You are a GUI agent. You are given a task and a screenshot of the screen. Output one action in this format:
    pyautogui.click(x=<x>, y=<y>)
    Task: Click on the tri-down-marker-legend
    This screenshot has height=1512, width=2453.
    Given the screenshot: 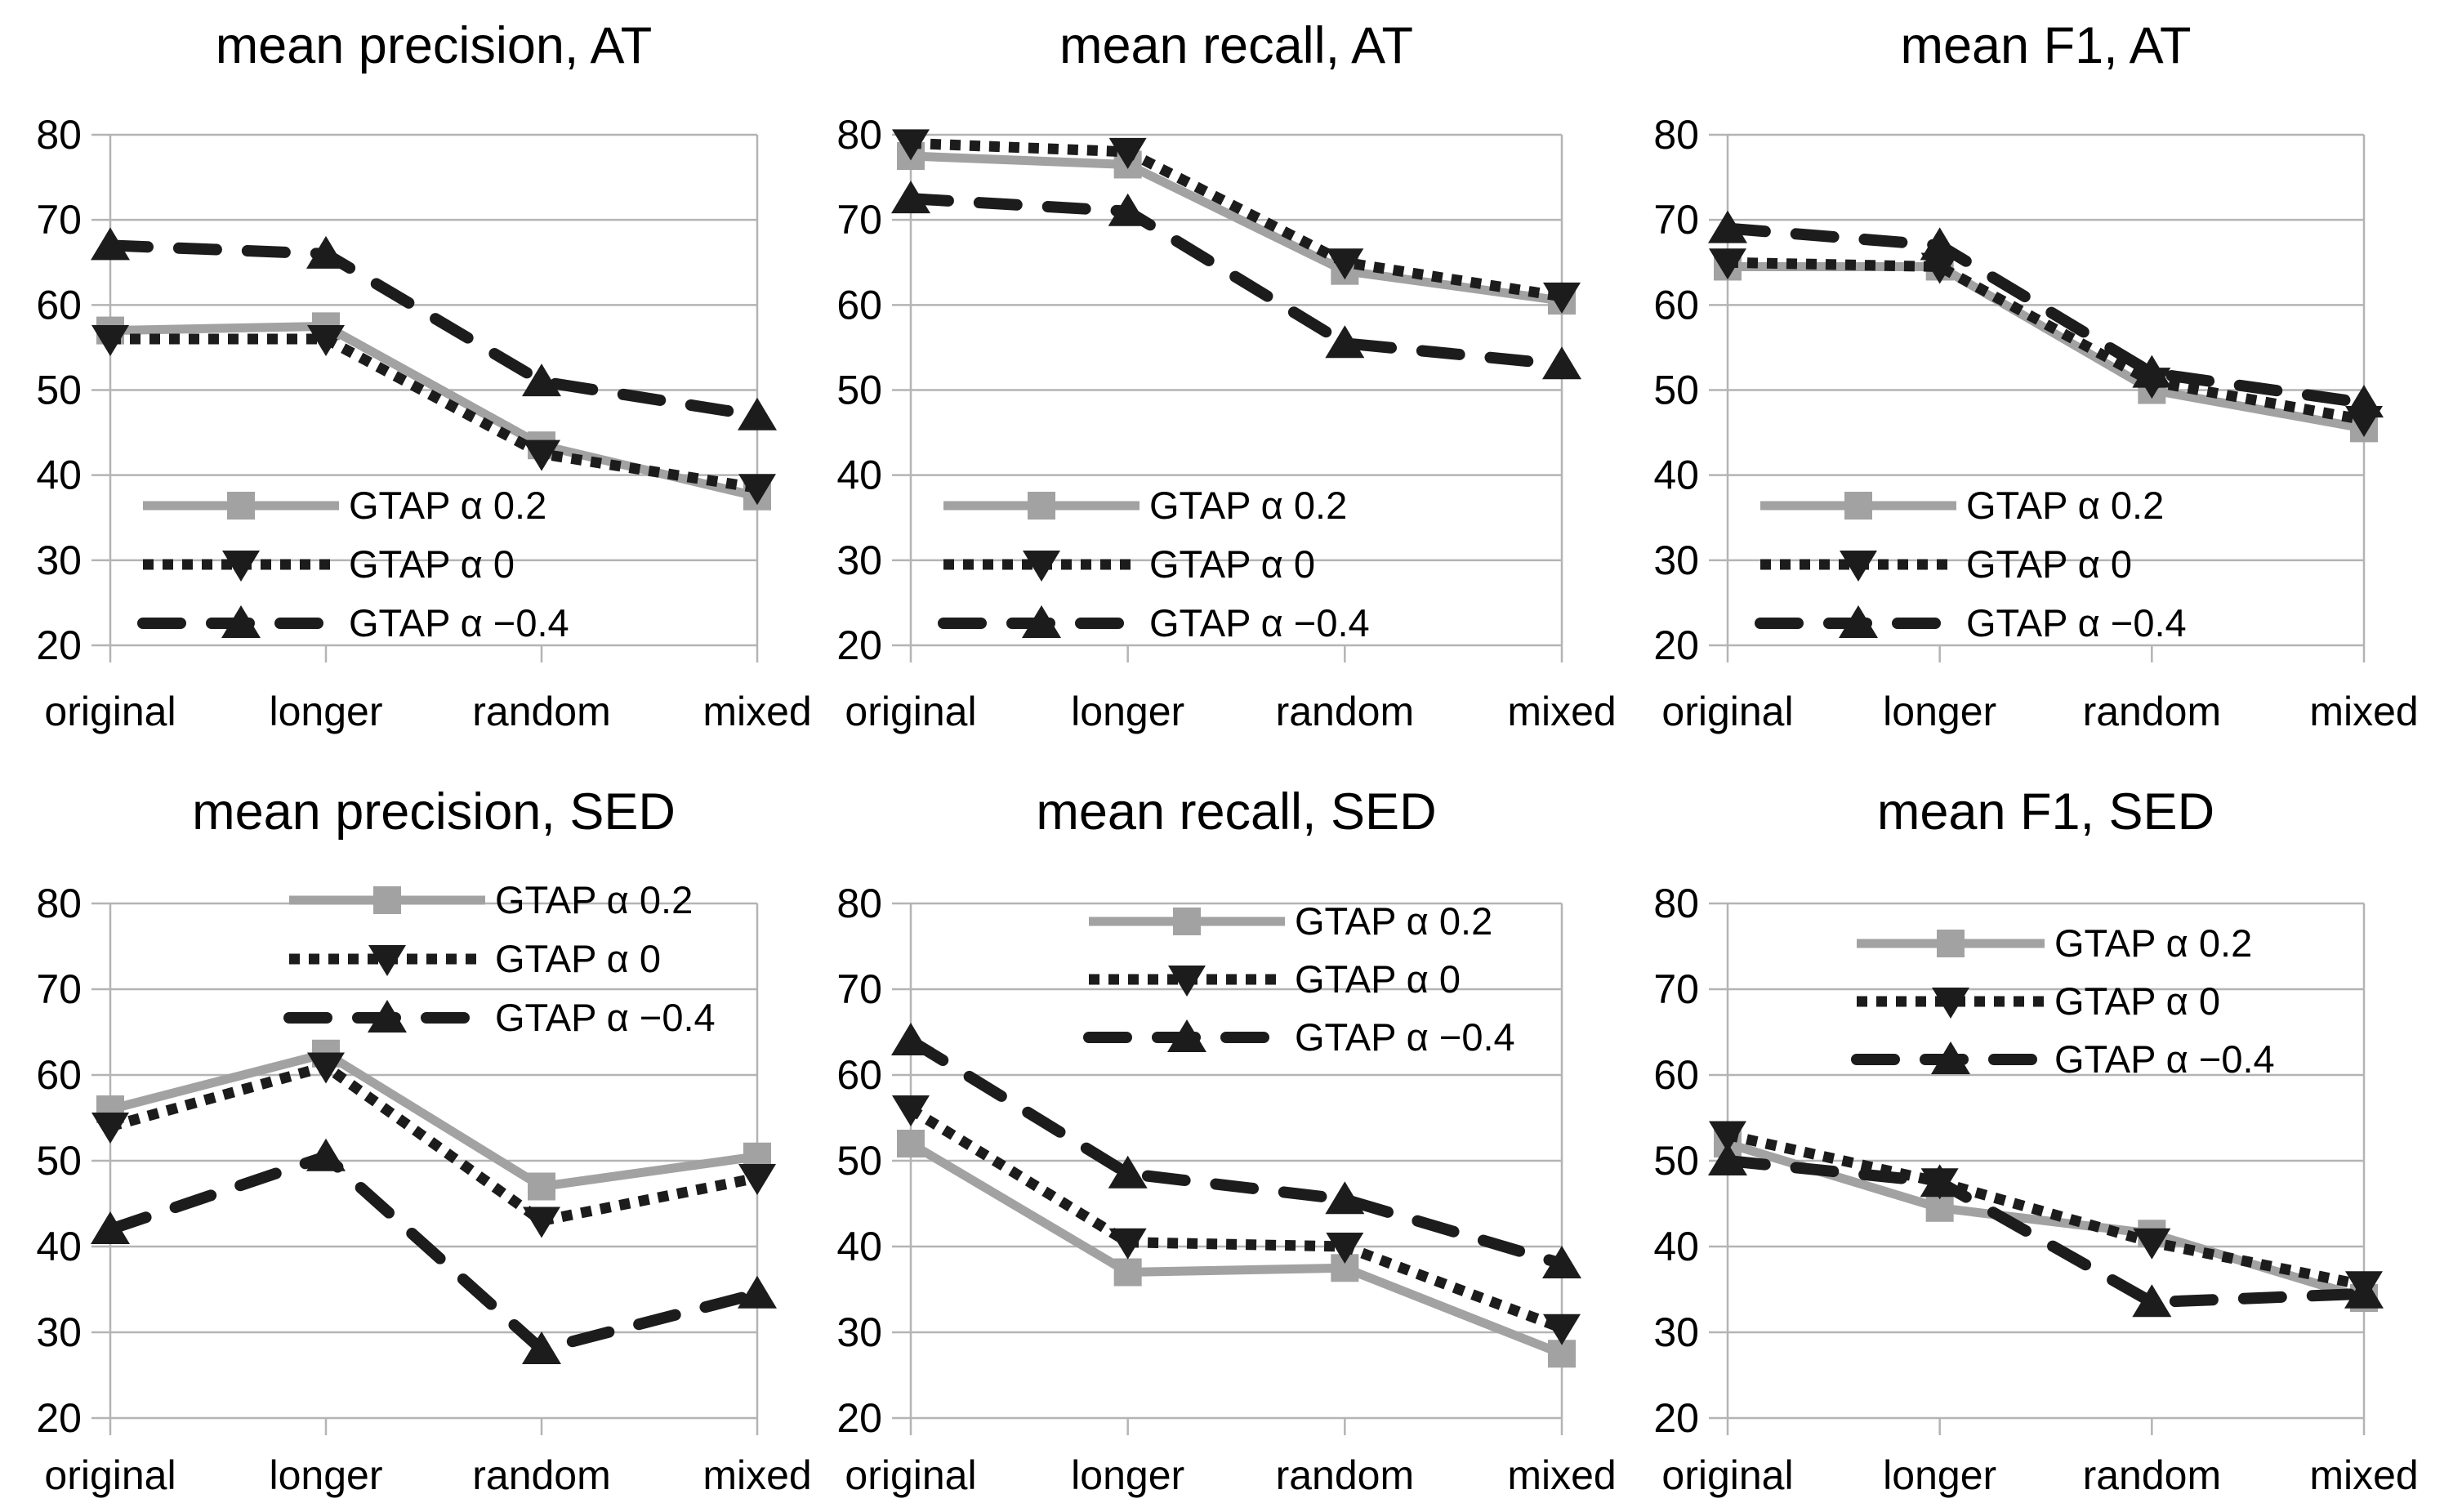 What is the action you would take?
    pyautogui.click(x=1187, y=982)
    